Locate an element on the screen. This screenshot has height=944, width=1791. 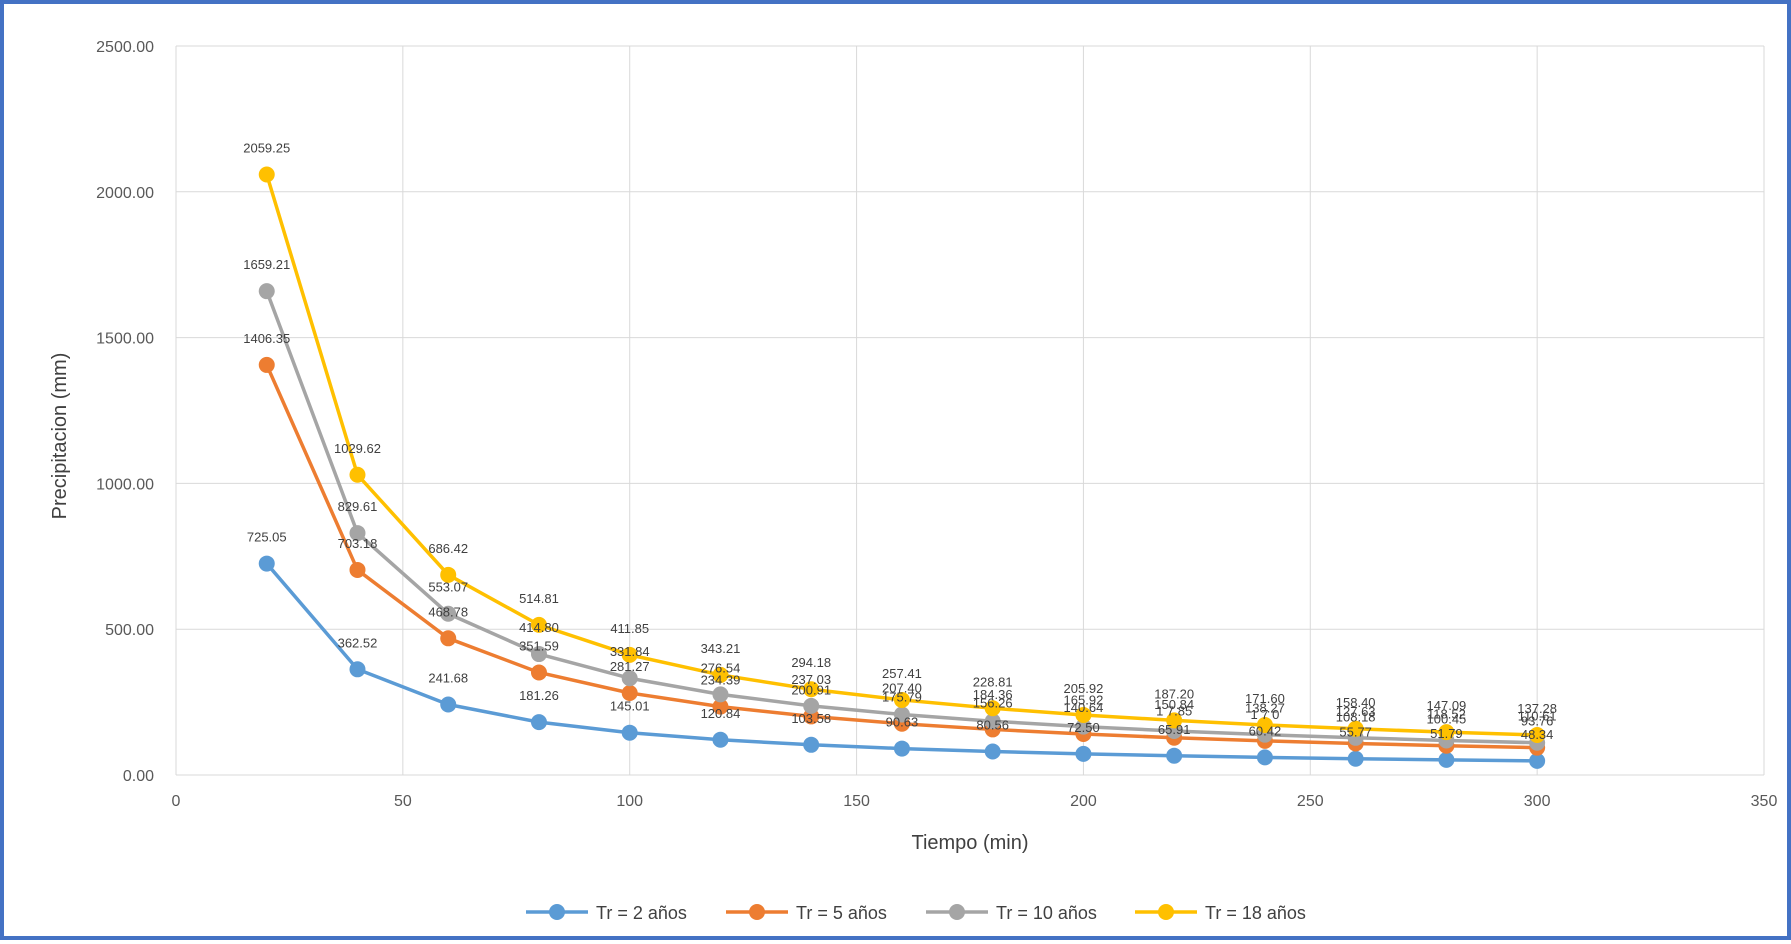
data-label: 411.85 is located at coordinates (629, 628).